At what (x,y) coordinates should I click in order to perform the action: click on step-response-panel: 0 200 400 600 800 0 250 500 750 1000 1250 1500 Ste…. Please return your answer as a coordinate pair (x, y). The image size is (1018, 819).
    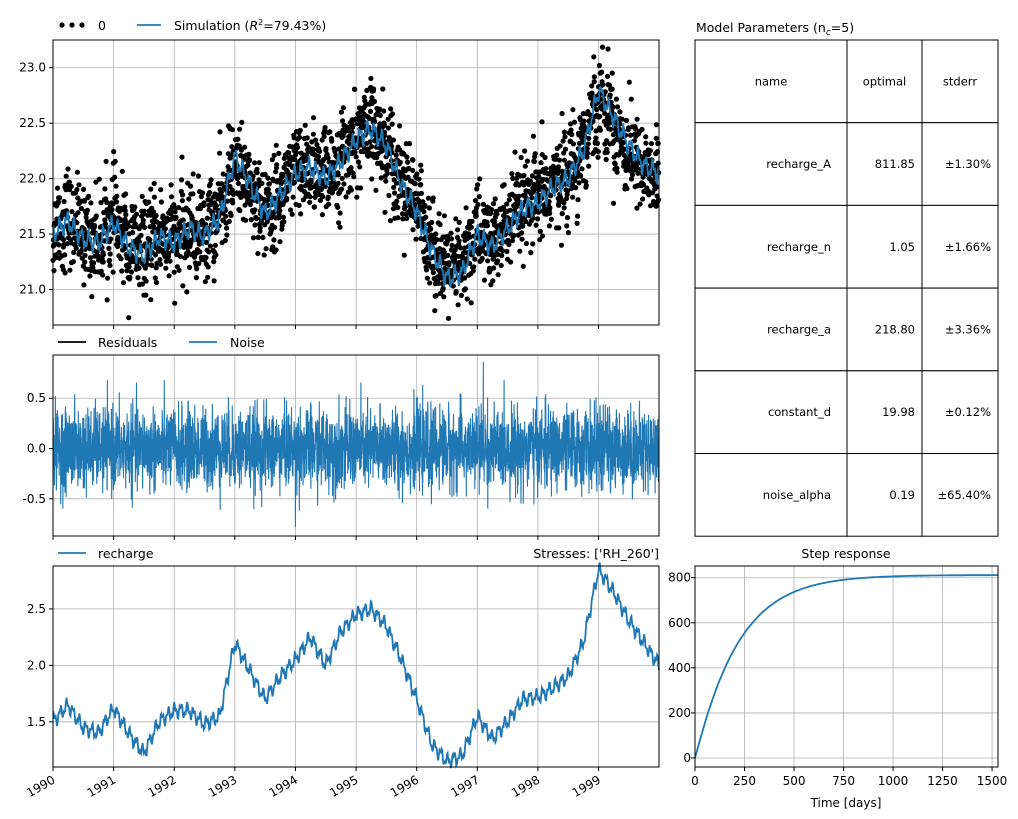
    Looking at the image, I should click on (837, 678).